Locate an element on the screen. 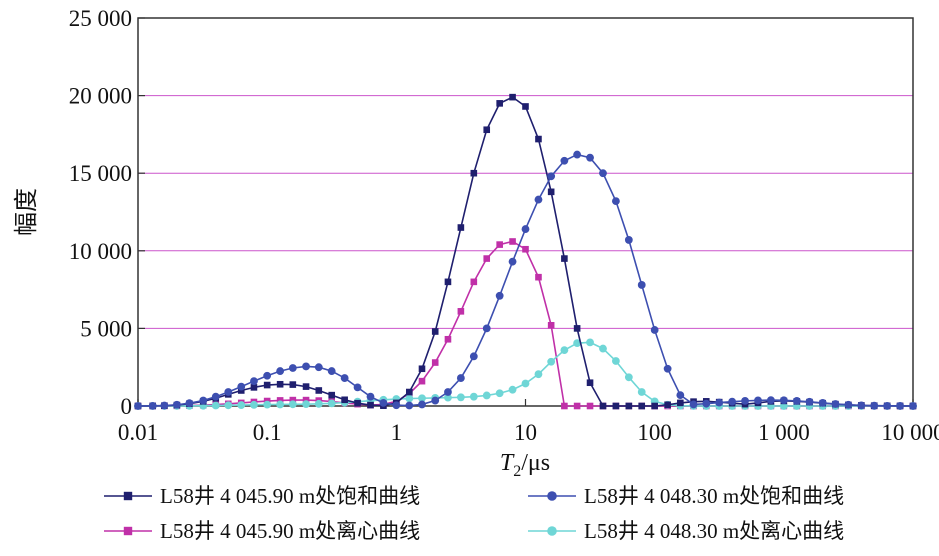 The width and height of the screenshot is (939, 556). x-axis-title-sub: 2 is located at coordinates (517, 471).